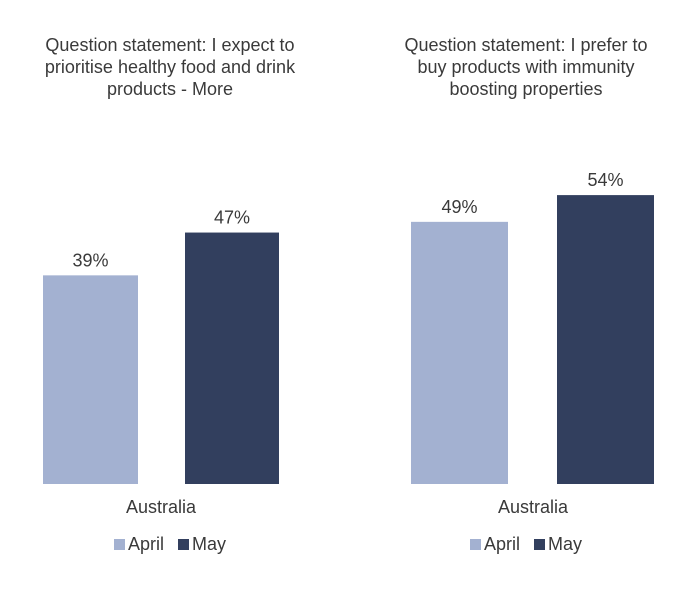  Describe the element at coordinates (232, 218) in the screenshot. I see `data-label-may: 47%` at that location.